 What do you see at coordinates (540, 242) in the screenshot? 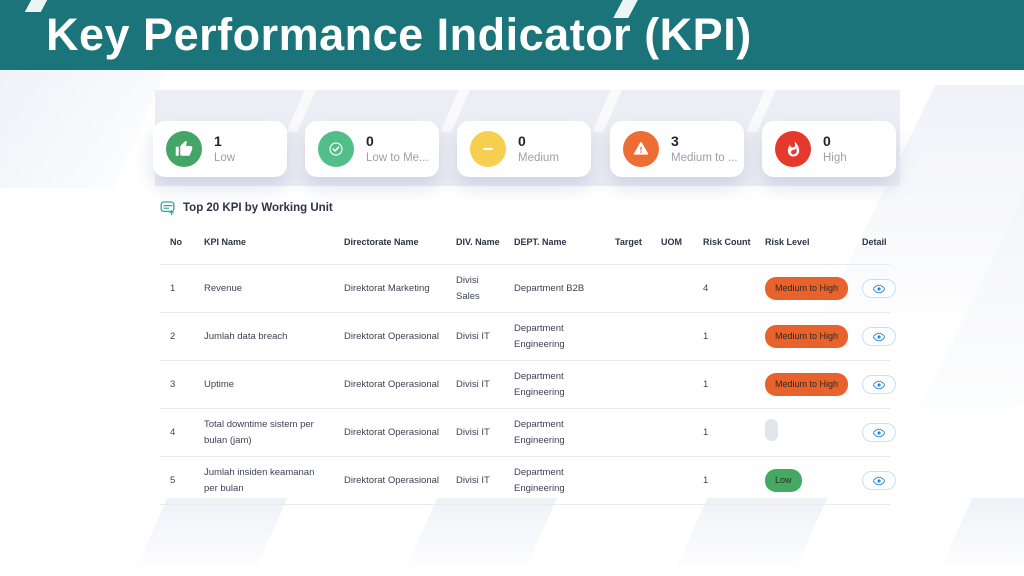
I see `col-header-department: DEPT. Name` at bounding box center [540, 242].